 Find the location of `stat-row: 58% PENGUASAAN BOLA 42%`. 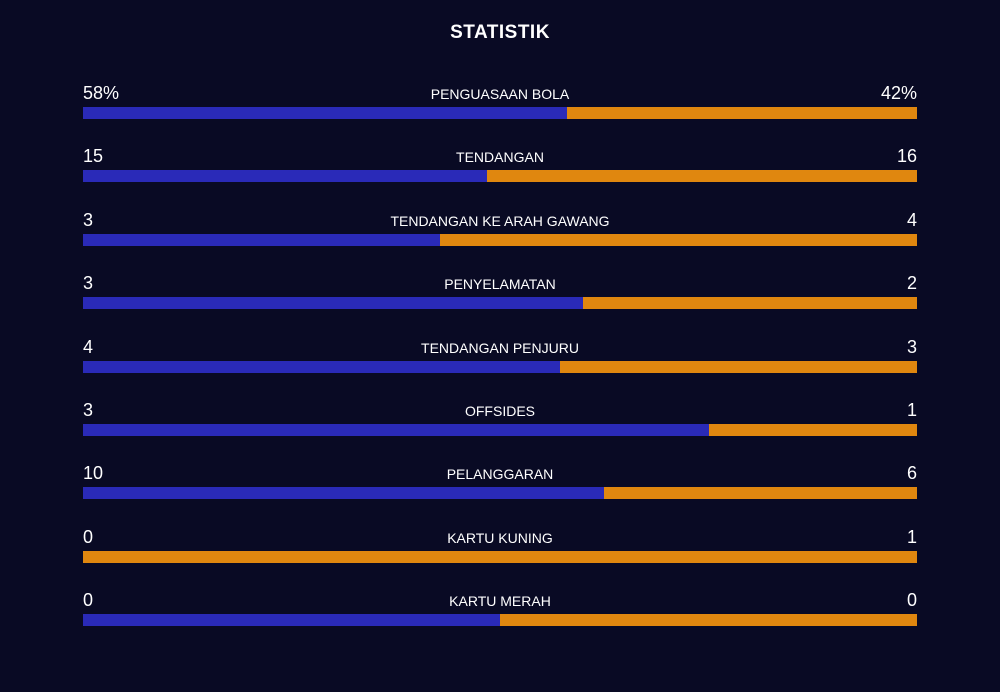

stat-row: 58% PENGUASAAN BOLA 42% is located at coordinates (500, 111).